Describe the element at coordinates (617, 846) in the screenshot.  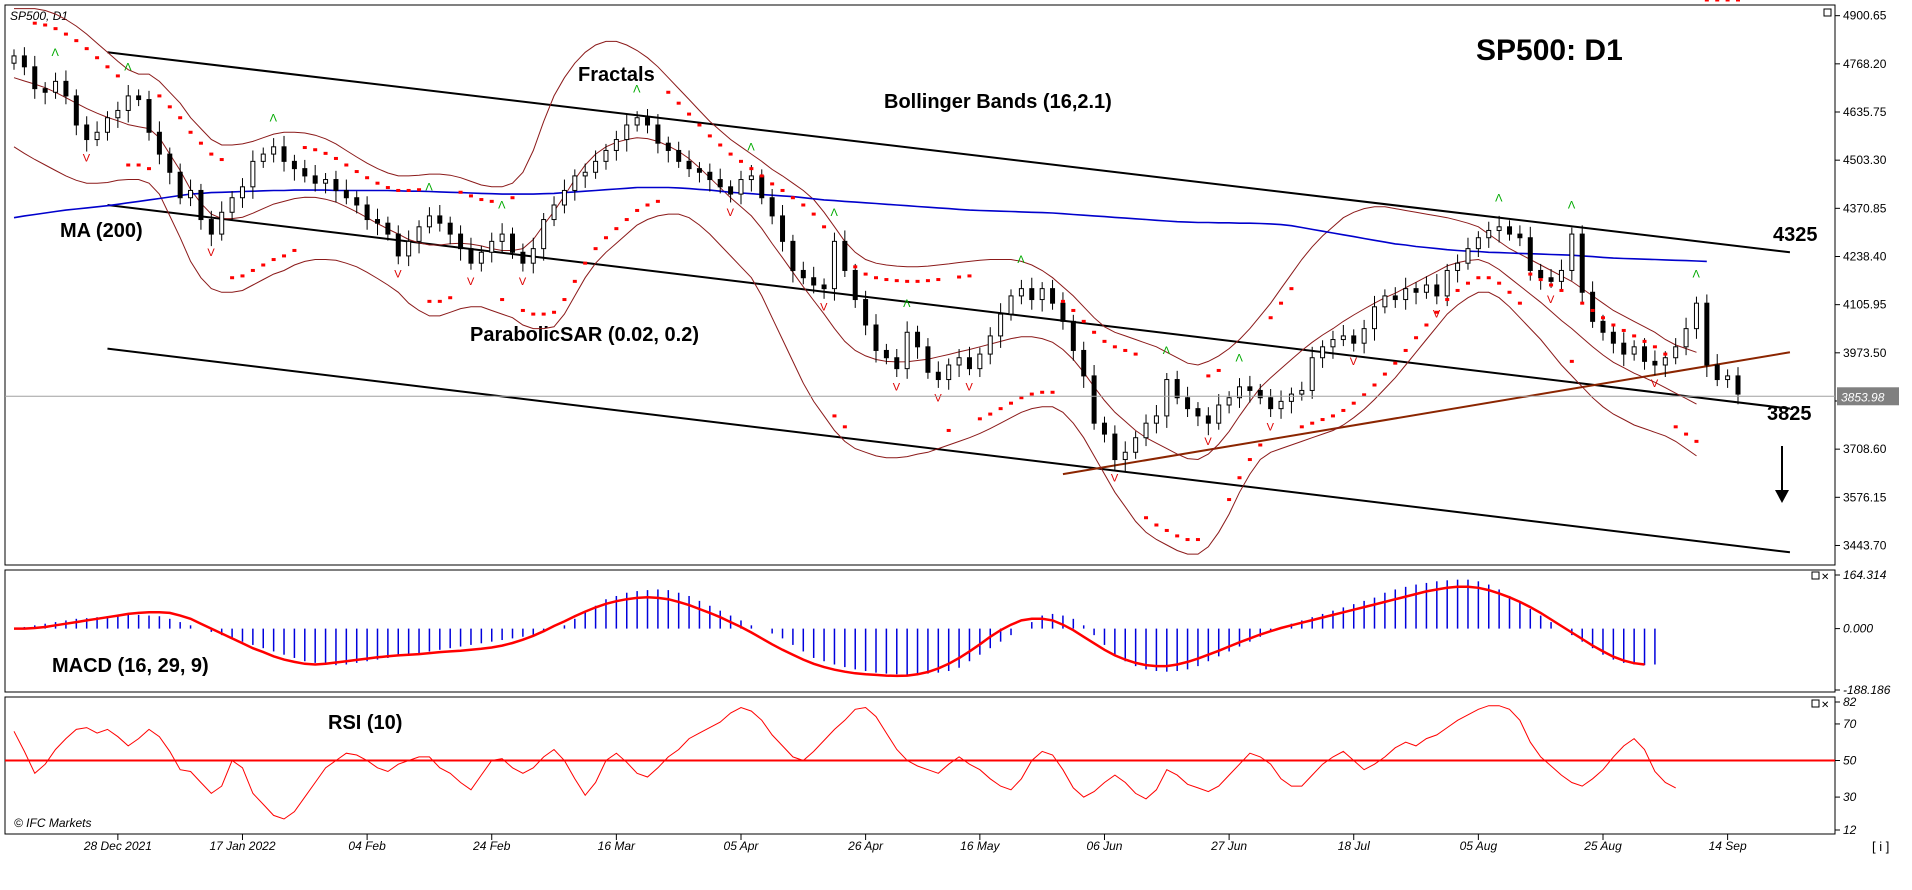
I see `date-axis-label: 16 Mar` at that location.